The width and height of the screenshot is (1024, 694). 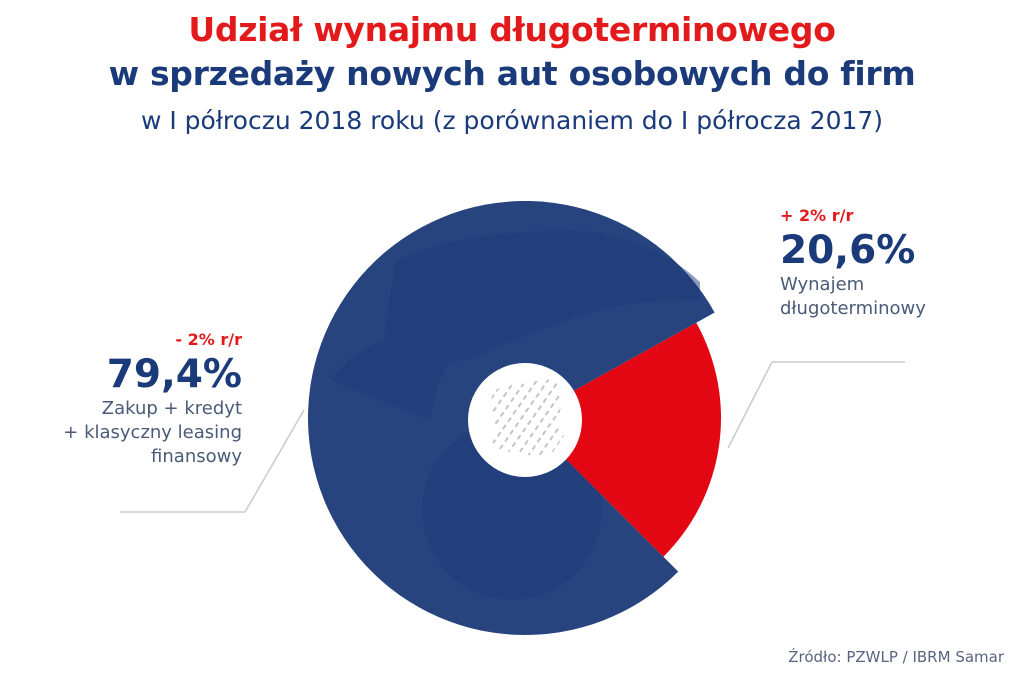 I want to click on chart-title-line1: Udział wynajmu długoterminowego, so click(x=512, y=29).